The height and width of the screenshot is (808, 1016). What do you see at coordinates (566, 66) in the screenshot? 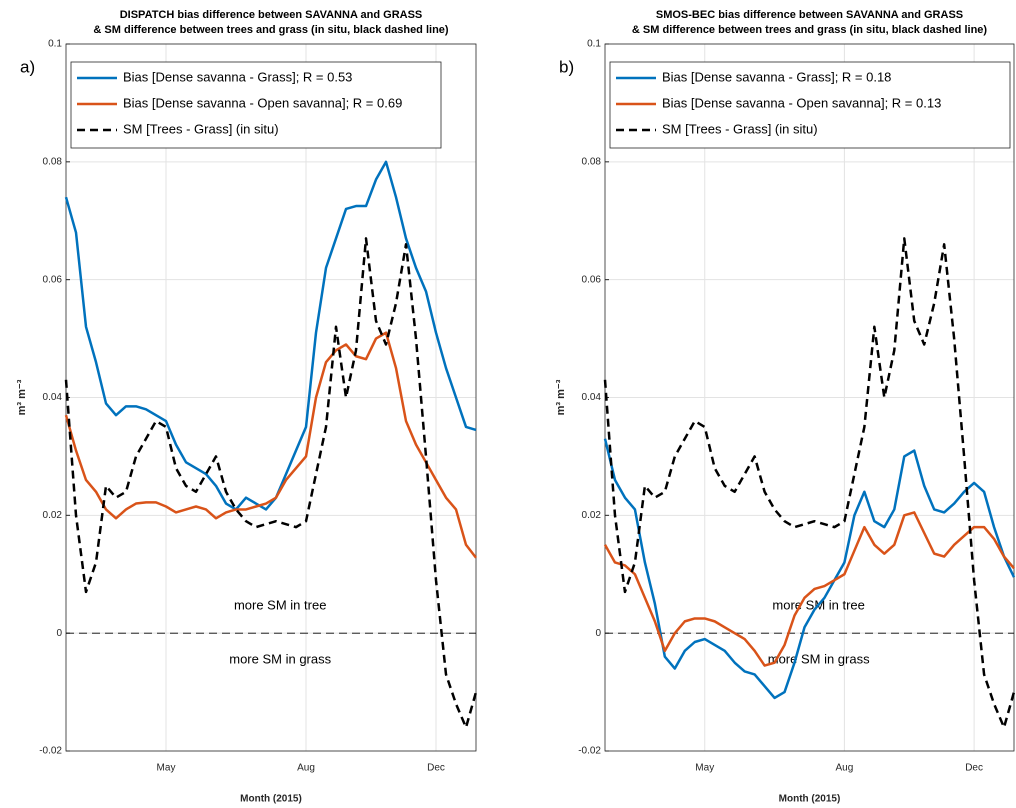
I see `panel-label: b)` at bounding box center [566, 66].